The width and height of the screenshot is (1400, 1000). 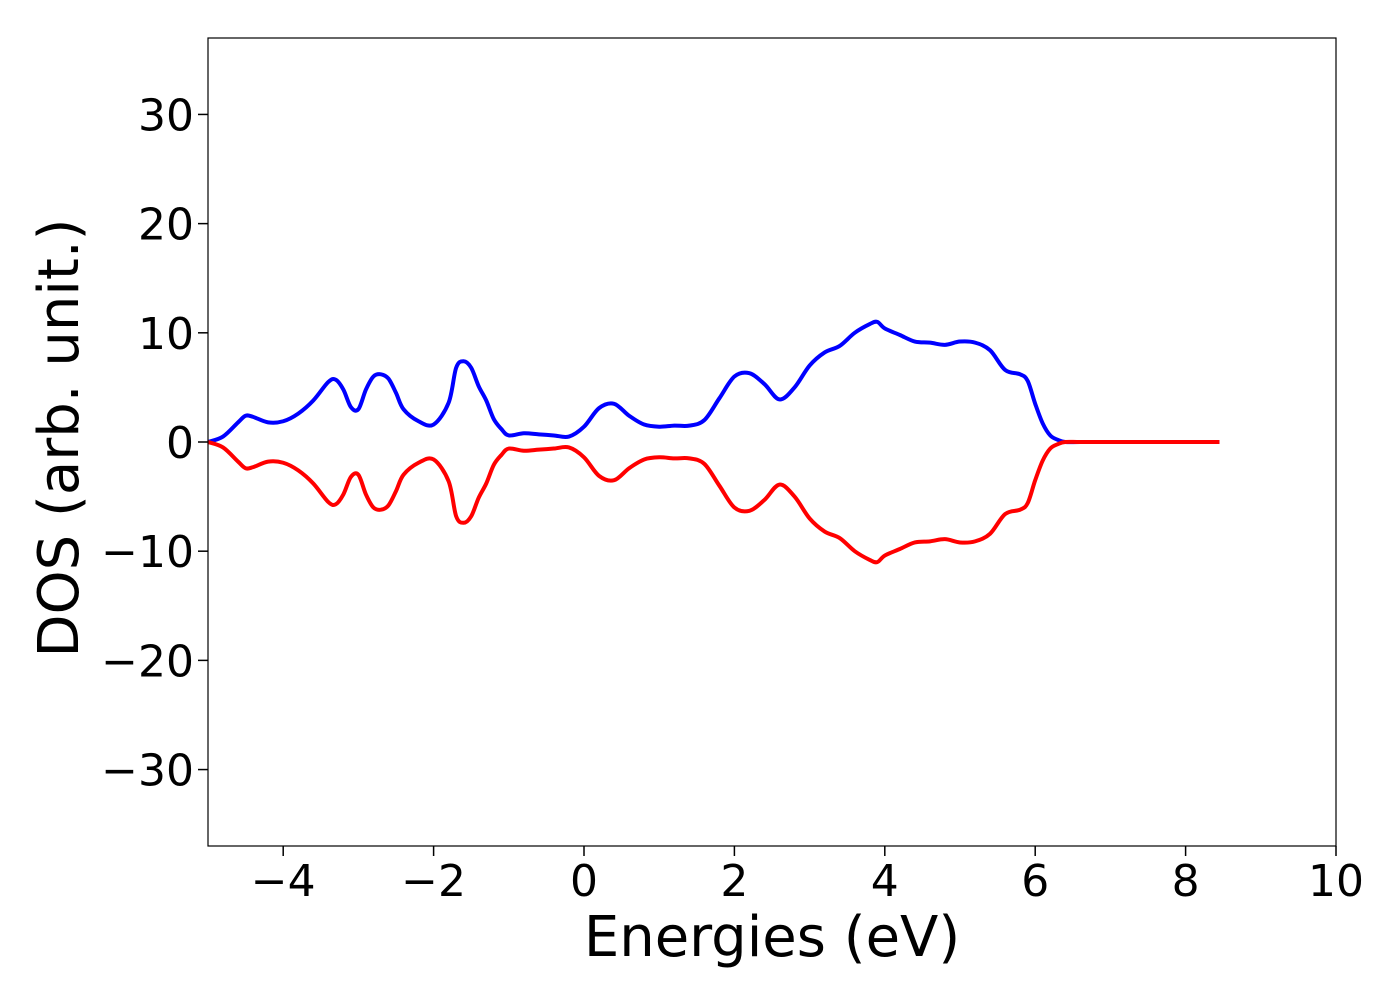 What do you see at coordinates (283, 881) in the screenshot?
I see `x-tick-label: −4` at bounding box center [283, 881].